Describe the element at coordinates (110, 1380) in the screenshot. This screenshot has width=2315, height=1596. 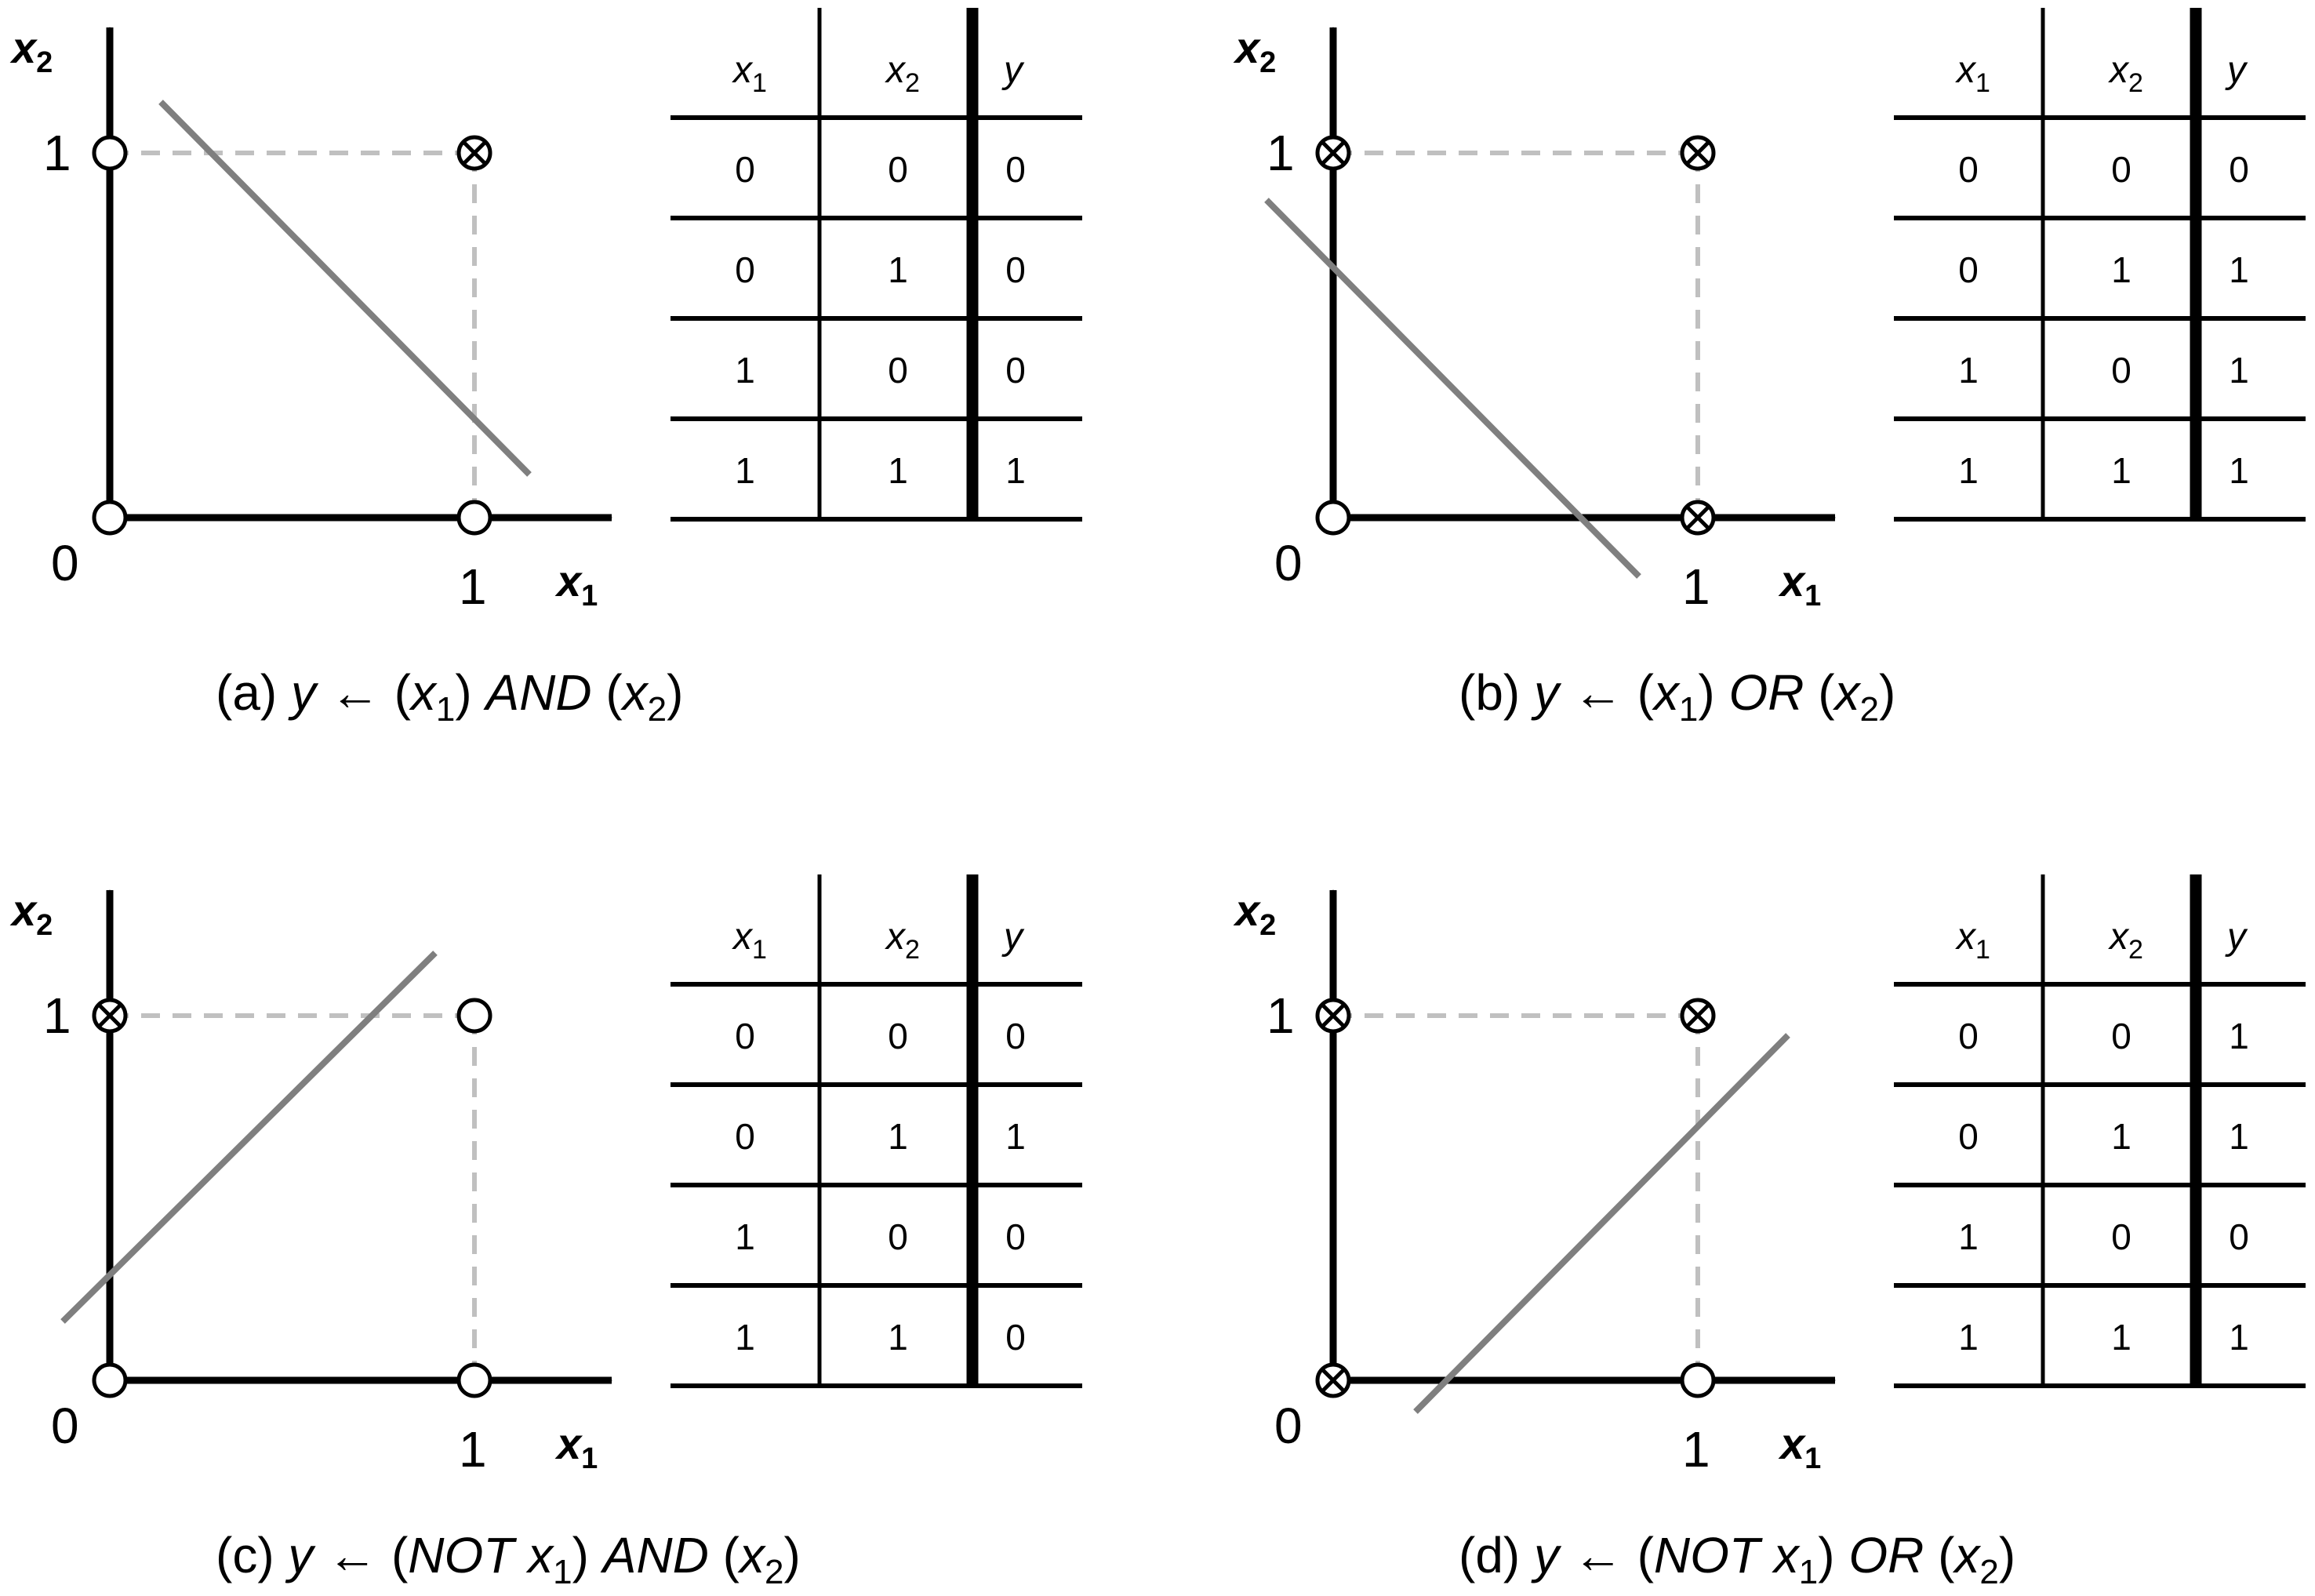
I see `open-circle-marker` at that location.